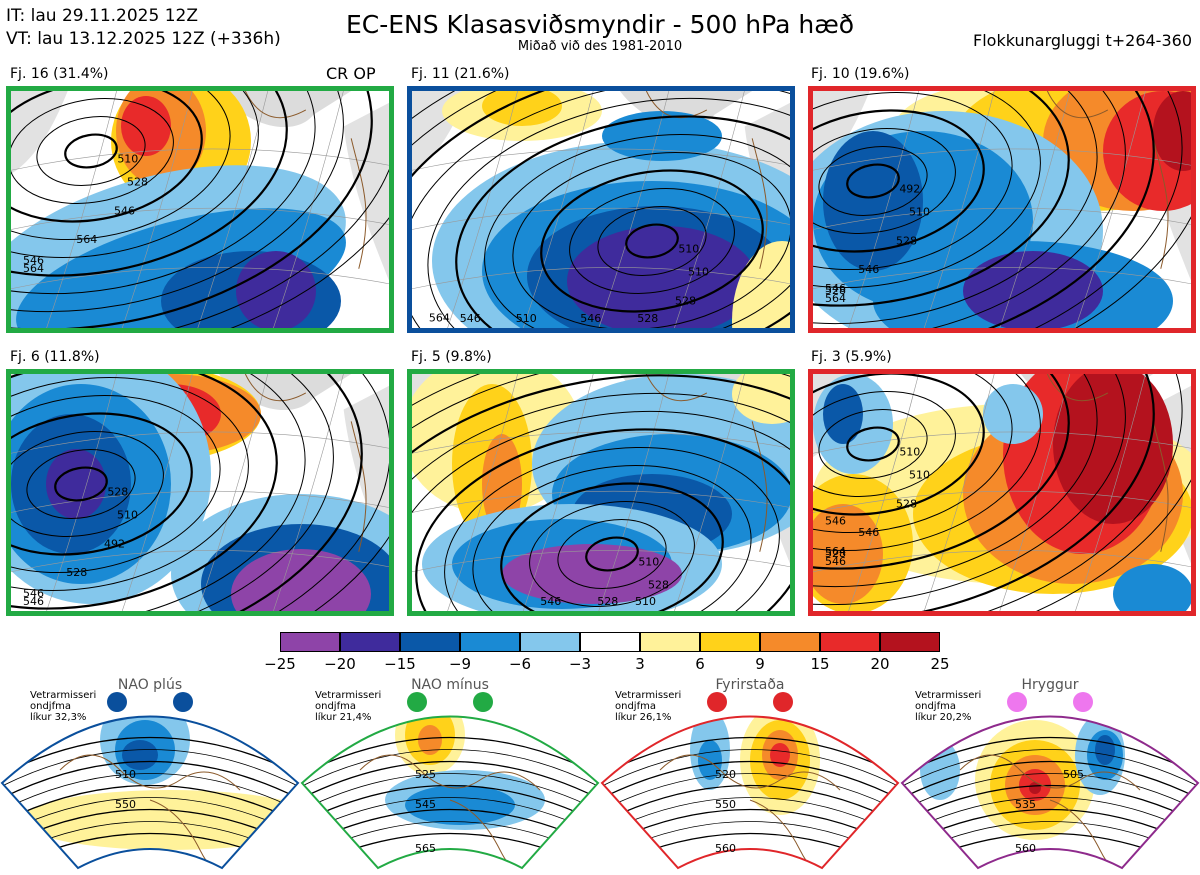 Image resolution: width=1200 pixels, height=875 pixels. Describe the element at coordinates (820, 664) in the screenshot. I see `colorbar-tick-label: 15` at that location.